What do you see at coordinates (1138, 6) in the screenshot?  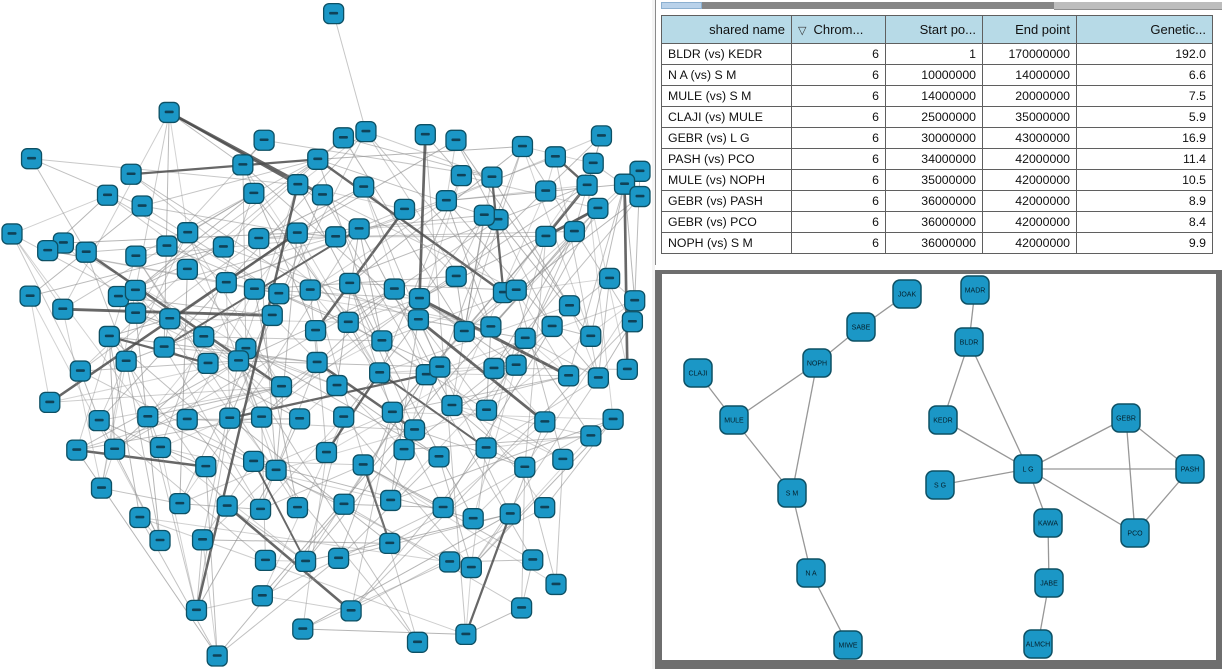 I see `scrollbar-track-right` at bounding box center [1138, 6].